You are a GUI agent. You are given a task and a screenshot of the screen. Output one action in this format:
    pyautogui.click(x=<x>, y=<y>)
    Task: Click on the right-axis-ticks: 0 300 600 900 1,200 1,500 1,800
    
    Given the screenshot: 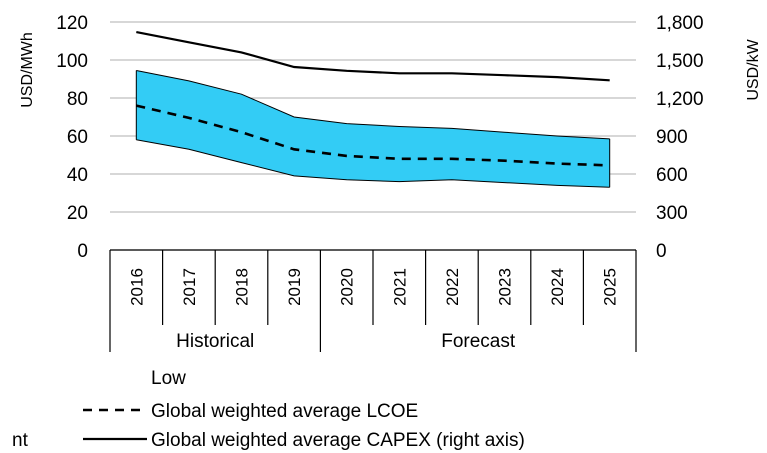 What is the action you would take?
    pyautogui.click(x=680, y=137)
    